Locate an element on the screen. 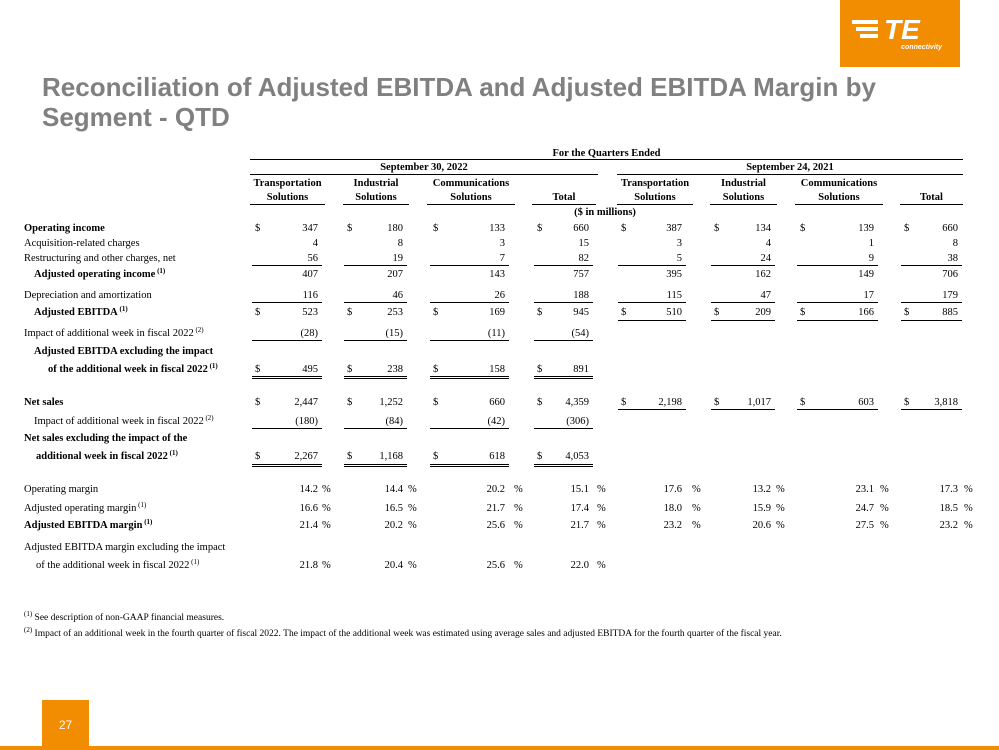 The width and height of the screenshot is (999, 750). cell-value: 38 is located at coordinates (953, 258).